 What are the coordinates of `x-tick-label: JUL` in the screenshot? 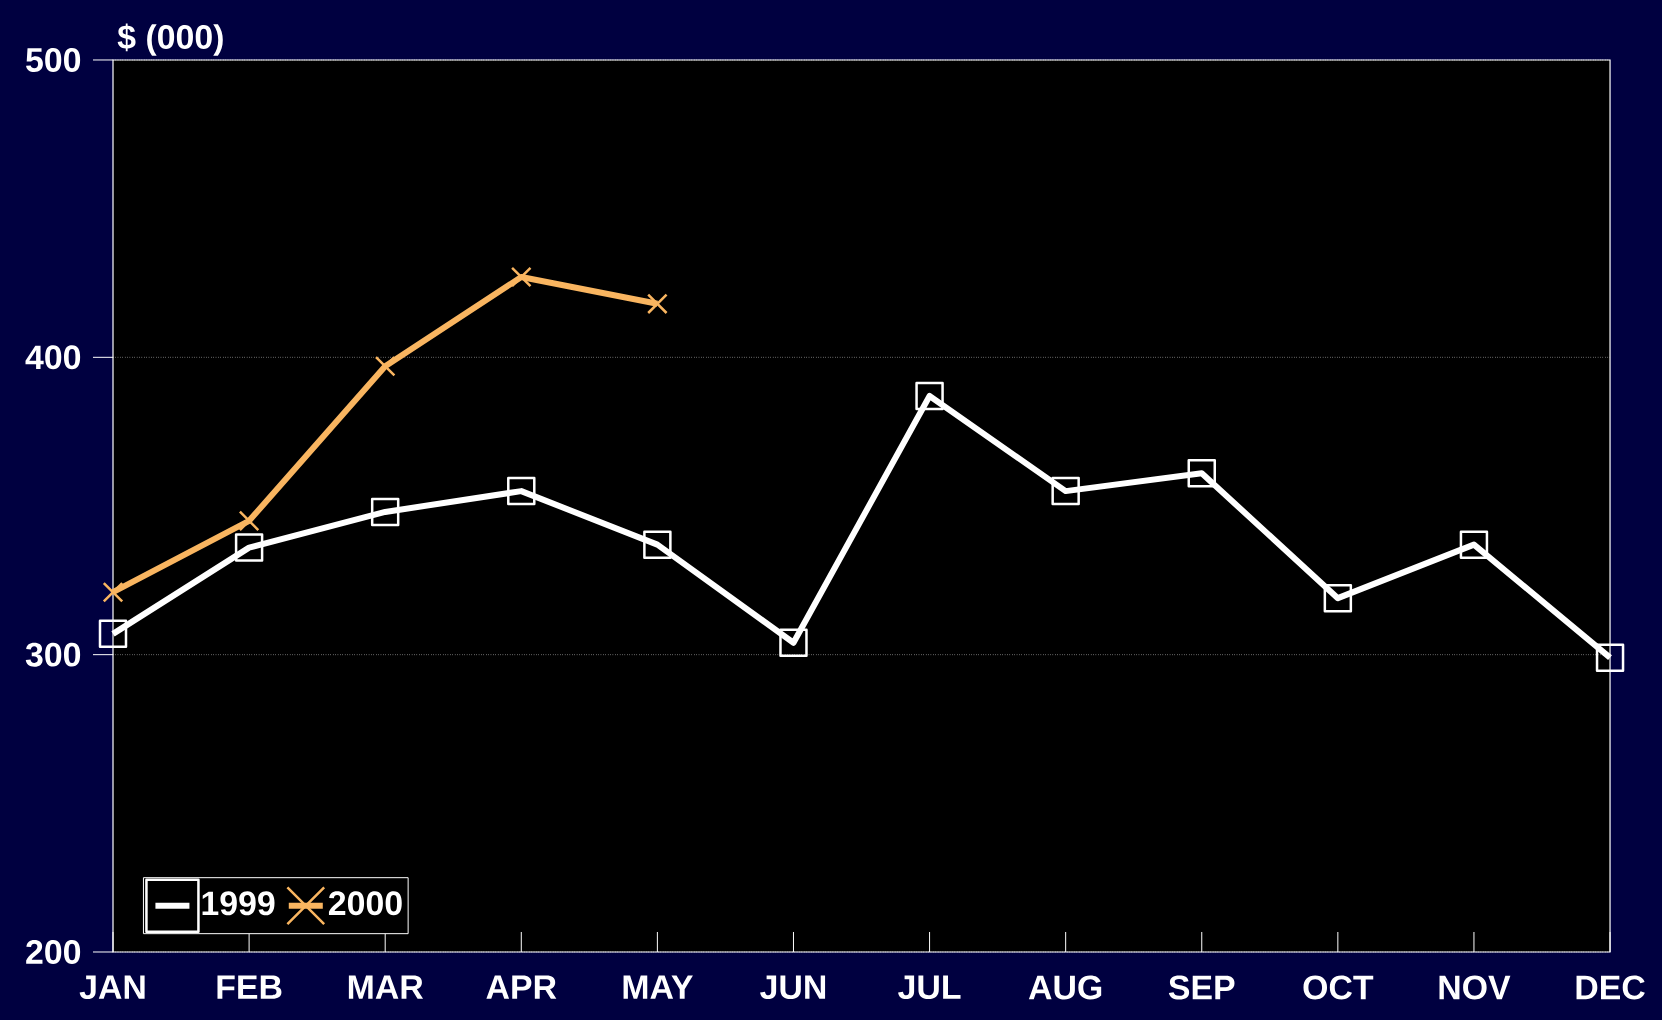 It's located at (929, 987).